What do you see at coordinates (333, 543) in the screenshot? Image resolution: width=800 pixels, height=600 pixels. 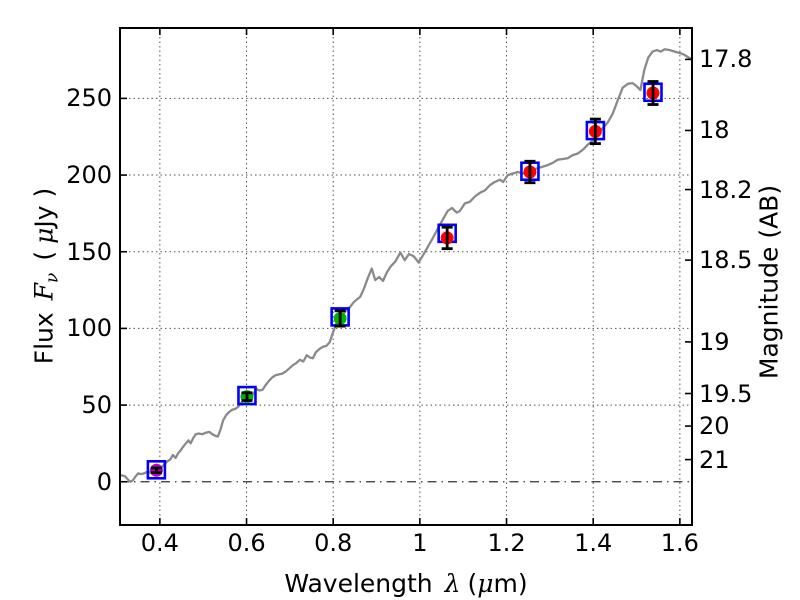 I see `wavelength-tick-label-0.8: 0.8` at bounding box center [333, 543].